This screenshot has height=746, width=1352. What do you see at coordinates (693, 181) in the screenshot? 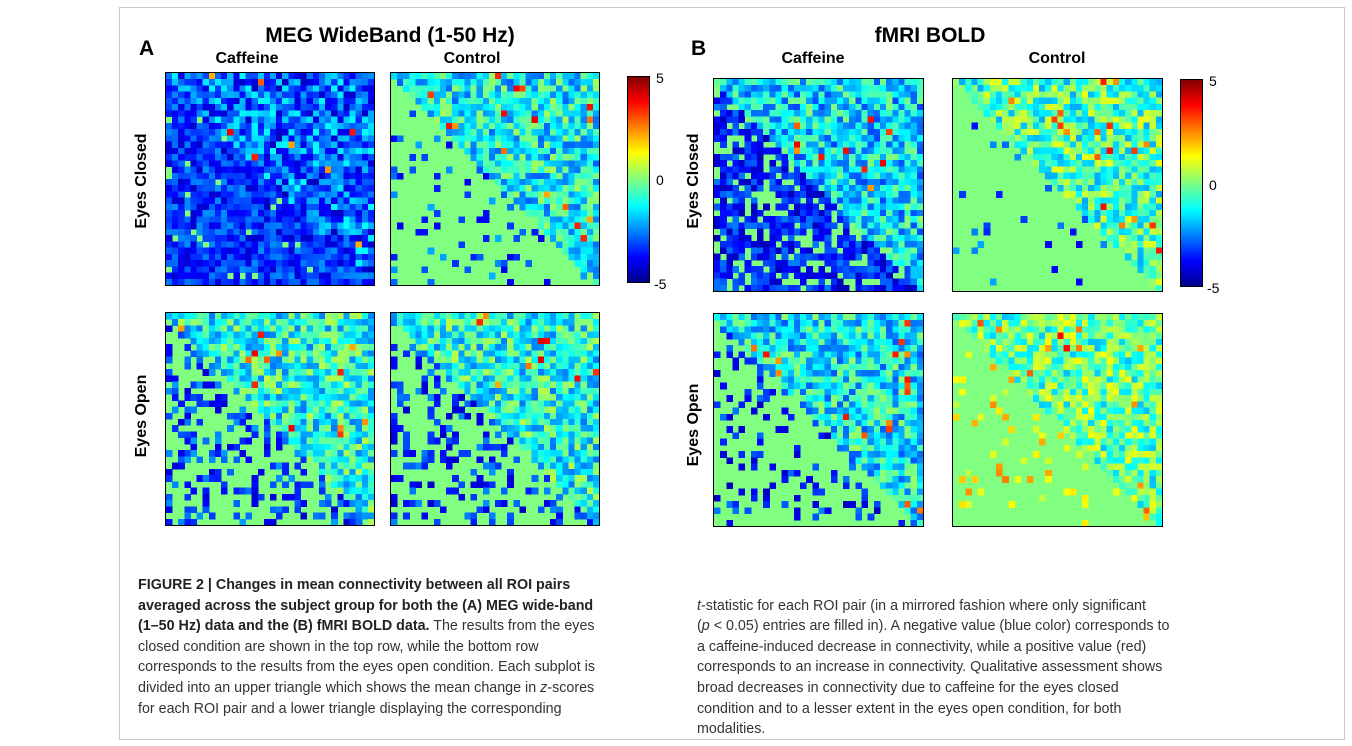
I see `row-label-b-eyes-closed: Eyes Closed` at bounding box center [693, 181].